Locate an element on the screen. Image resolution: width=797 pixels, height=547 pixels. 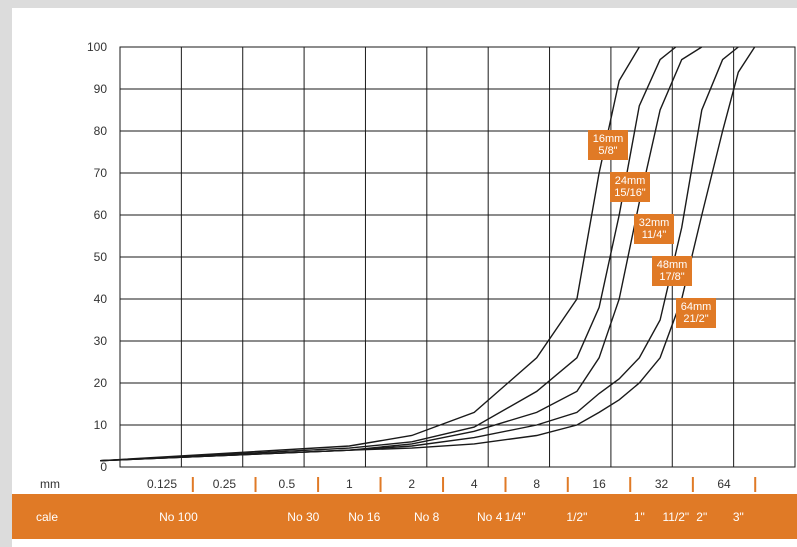
sieve-label: No 16 is located at coordinates (364, 517).